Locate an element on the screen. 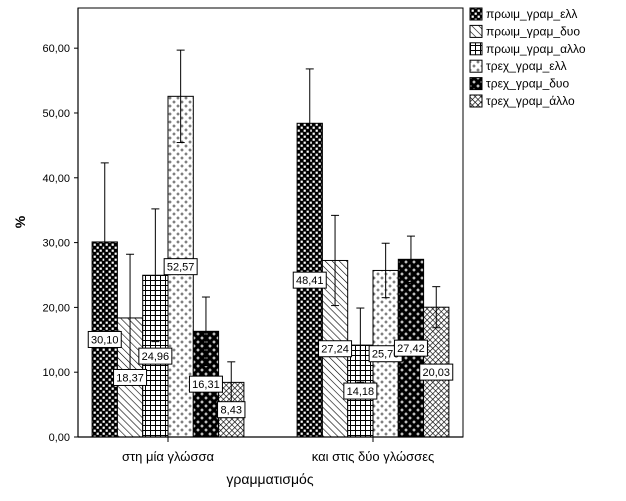 The image size is (626, 501). legend-label: πρωιμ_γραμ_αλλο is located at coordinates (536, 49).